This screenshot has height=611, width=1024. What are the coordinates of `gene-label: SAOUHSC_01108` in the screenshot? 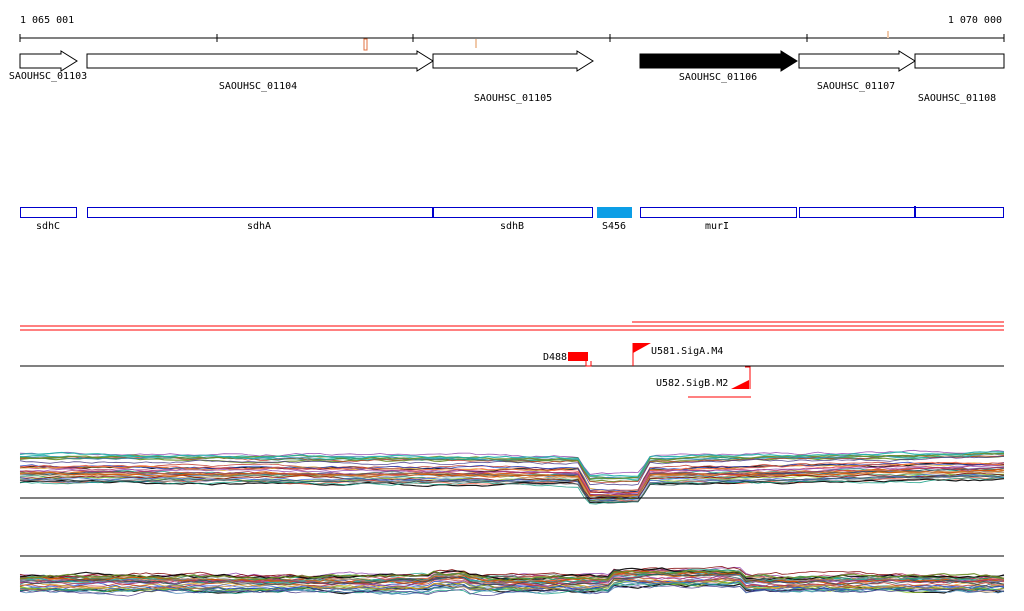 It's located at (957, 98).